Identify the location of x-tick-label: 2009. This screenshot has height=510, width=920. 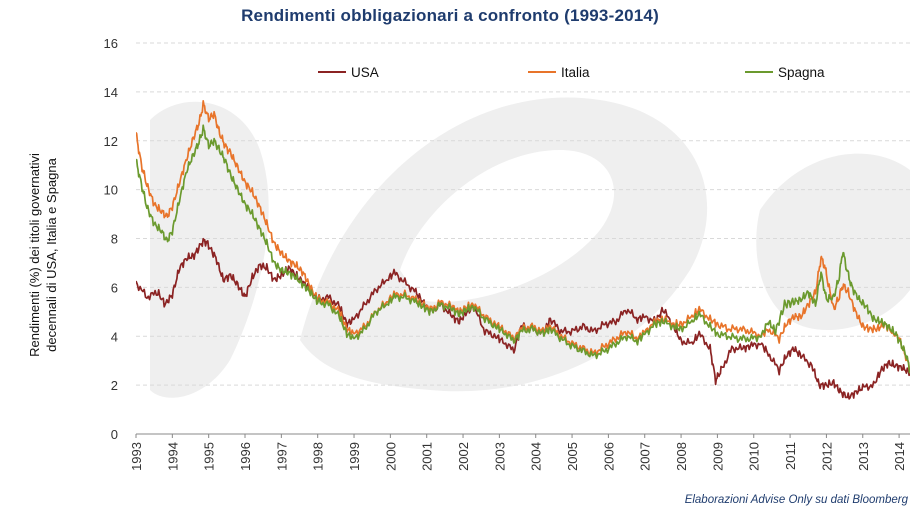
(717, 456).